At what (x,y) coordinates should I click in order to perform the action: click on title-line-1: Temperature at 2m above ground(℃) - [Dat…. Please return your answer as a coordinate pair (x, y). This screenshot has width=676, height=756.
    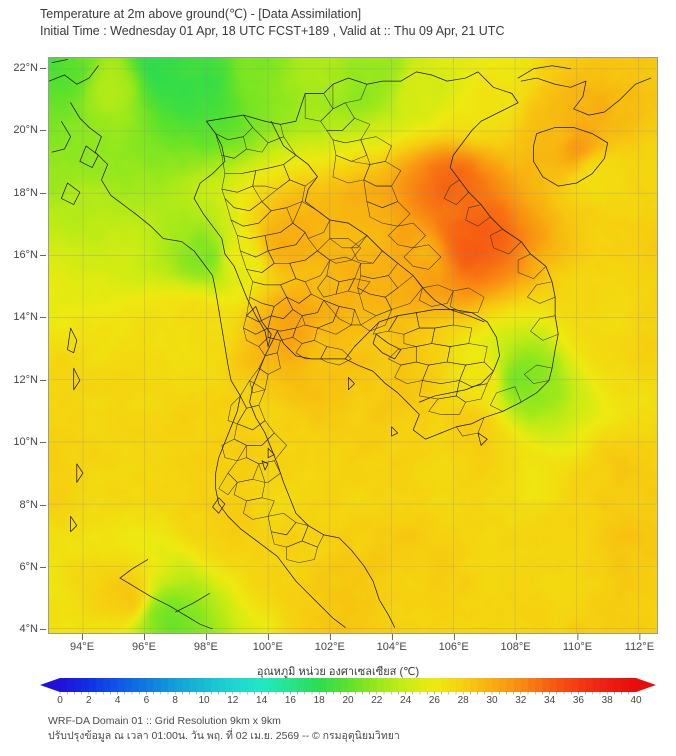
    Looking at the image, I should click on (201, 14).